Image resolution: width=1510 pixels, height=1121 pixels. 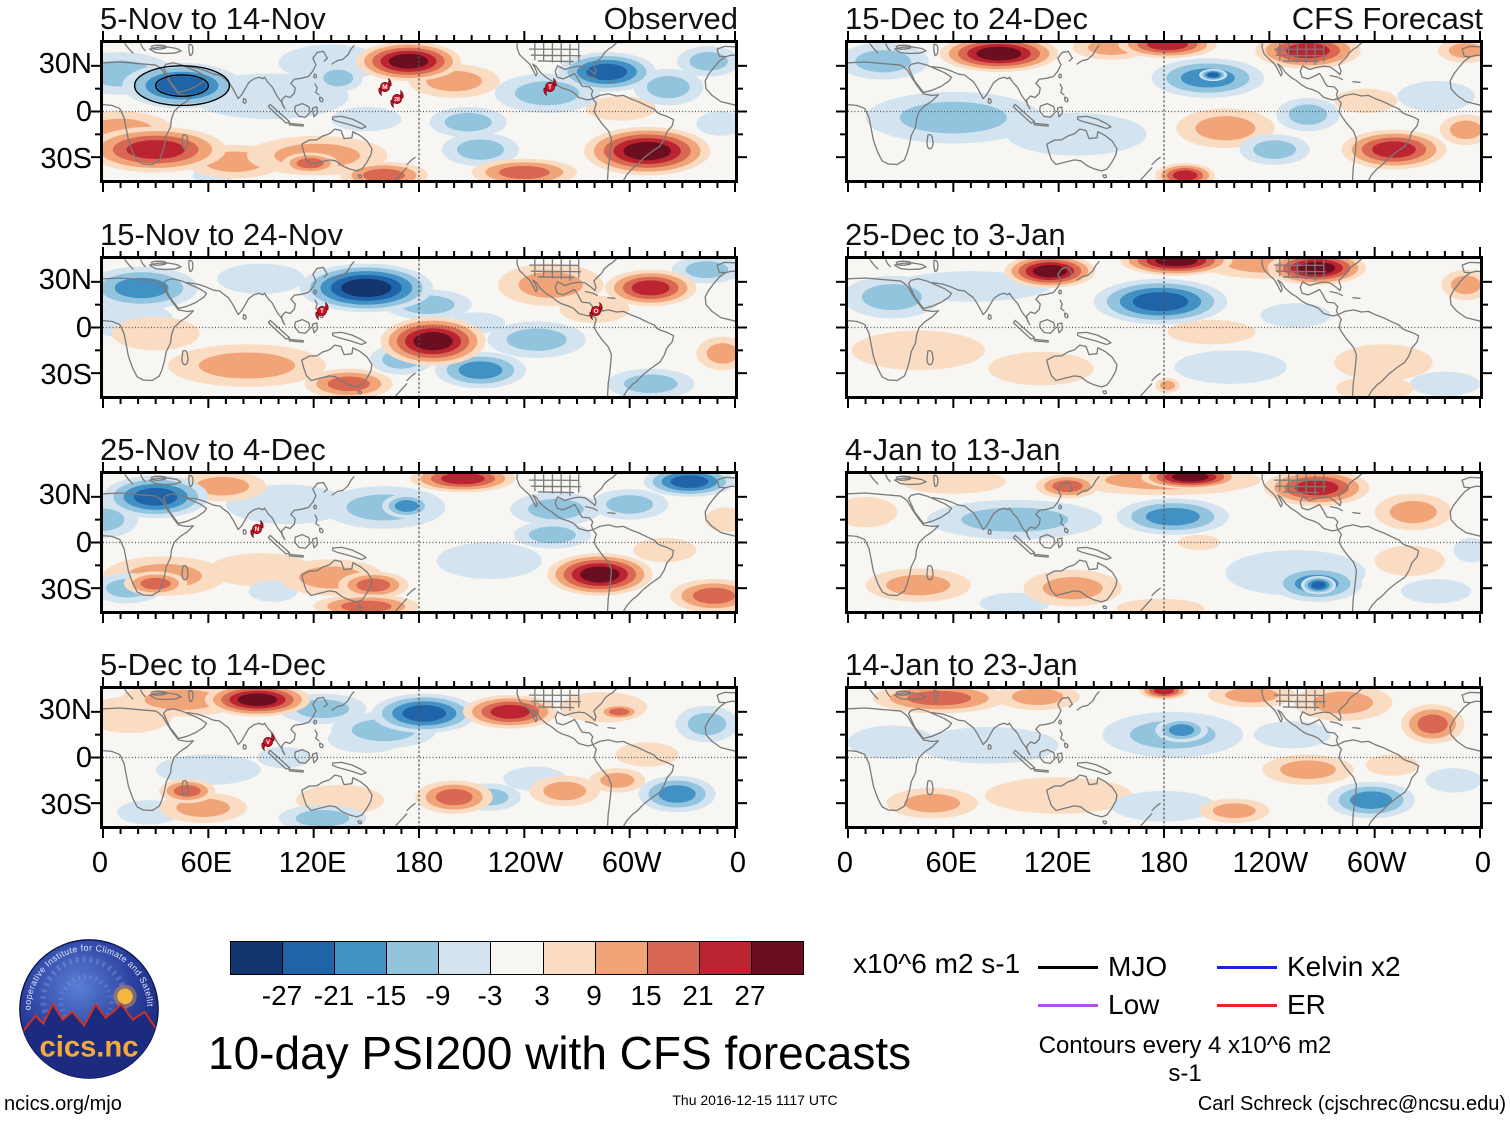 What do you see at coordinates (1164, 863) in the screenshot?
I see `x-axis-label-180-col1: 180` at bounding box center [1164, 863].